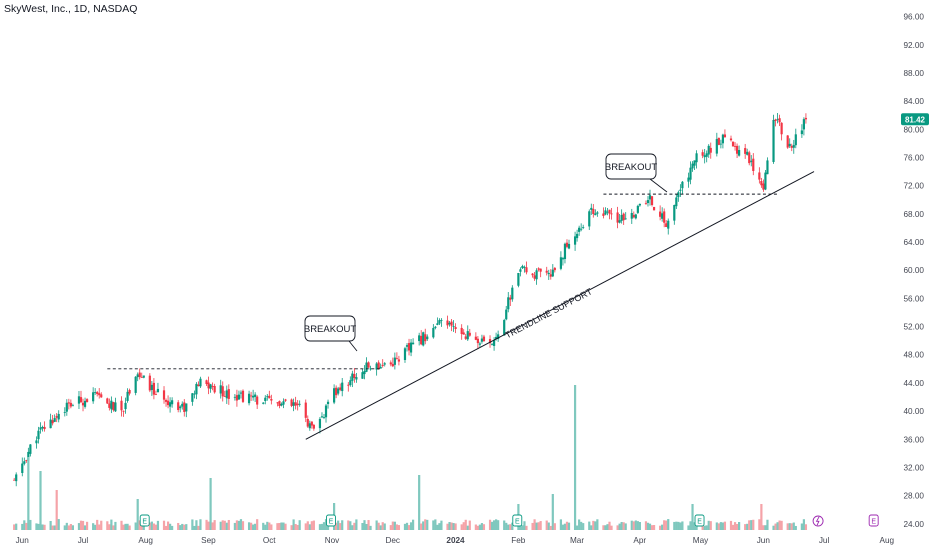 The height and width of the screenshot is (550, 932). What do you see at coordinates (548, 313) in the screenshot?
I see `trendline-label: TRENDLINE SUPPORT` at bounding box center [548, 313].